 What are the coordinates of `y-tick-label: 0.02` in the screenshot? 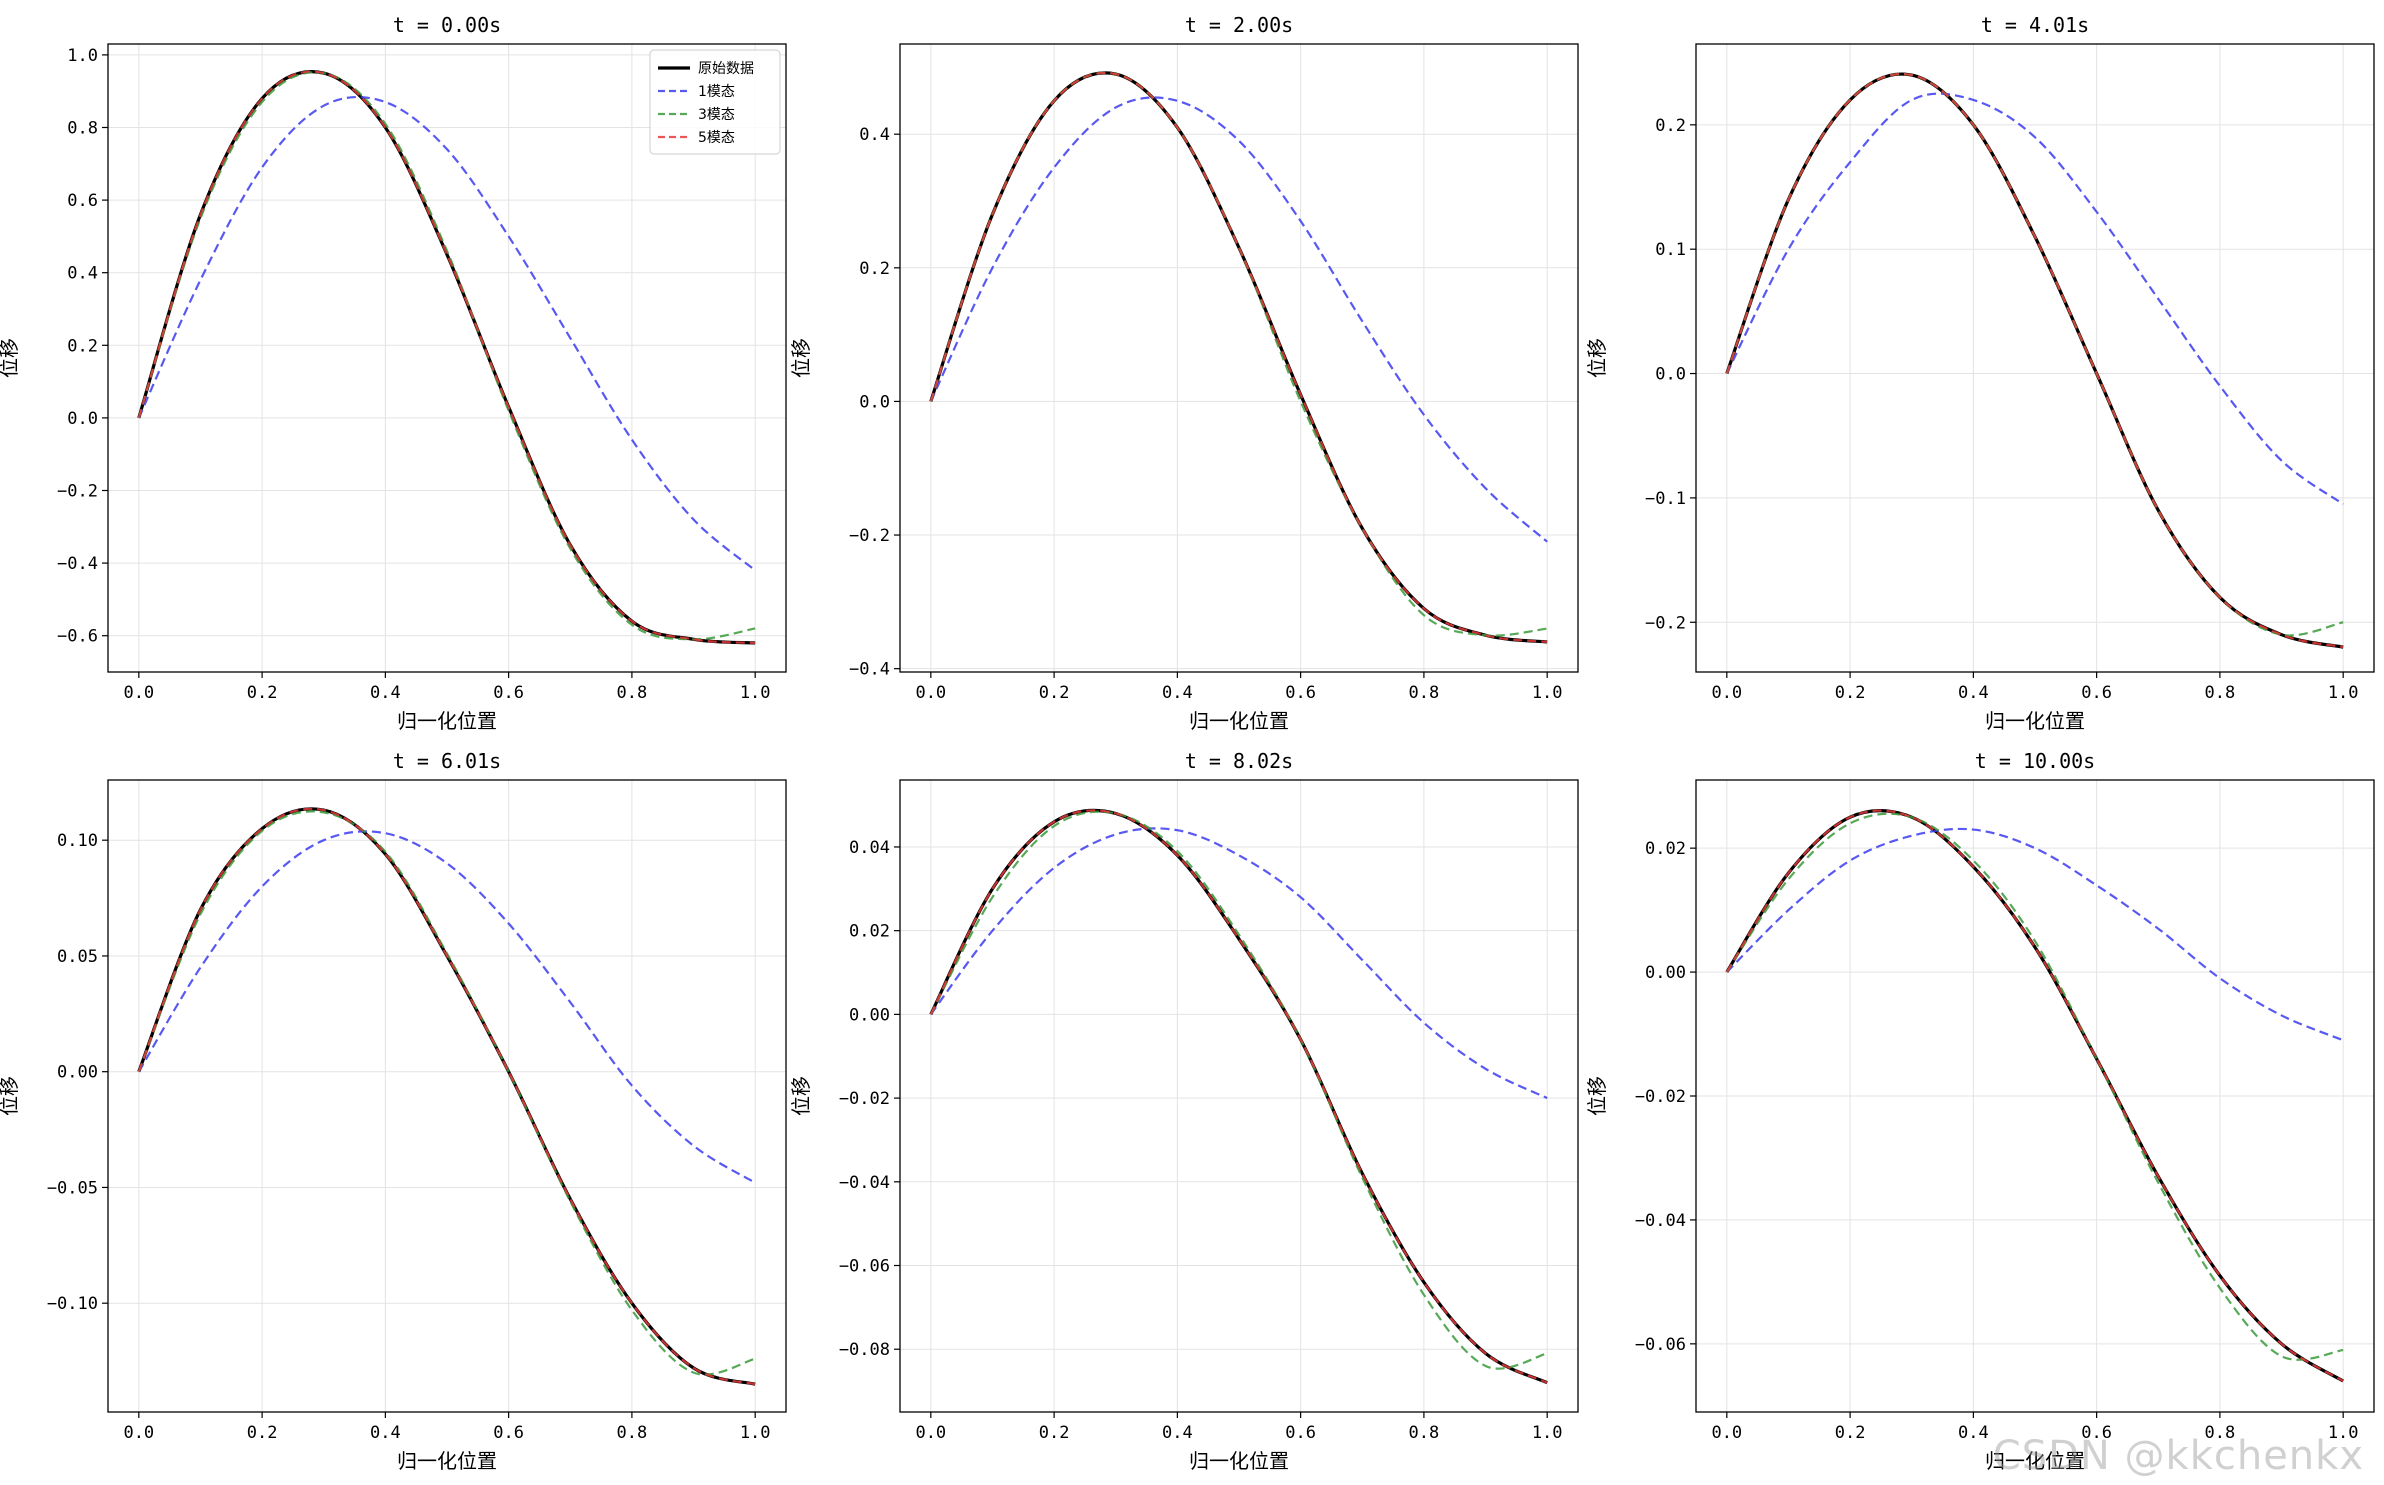 It's located at (869, 932).